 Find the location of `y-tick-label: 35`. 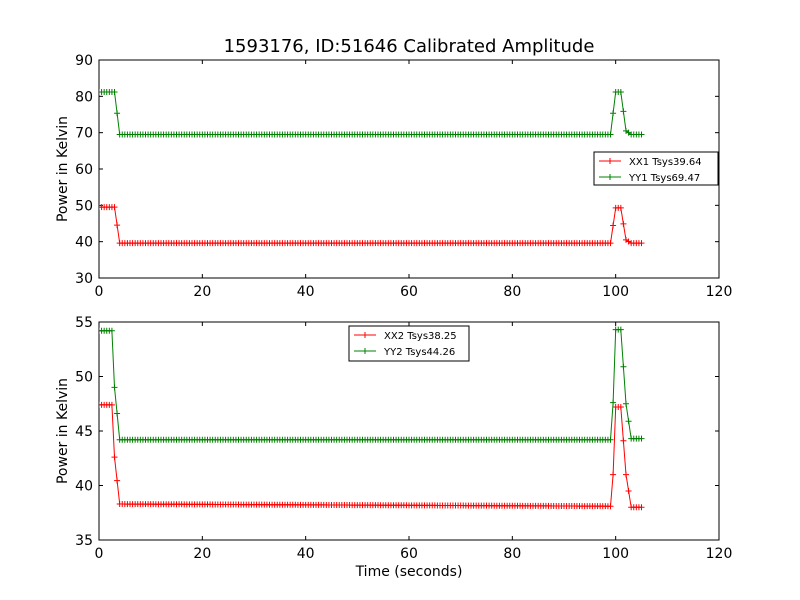

y-tick-label: 35 is located at coordinates (84, 541).